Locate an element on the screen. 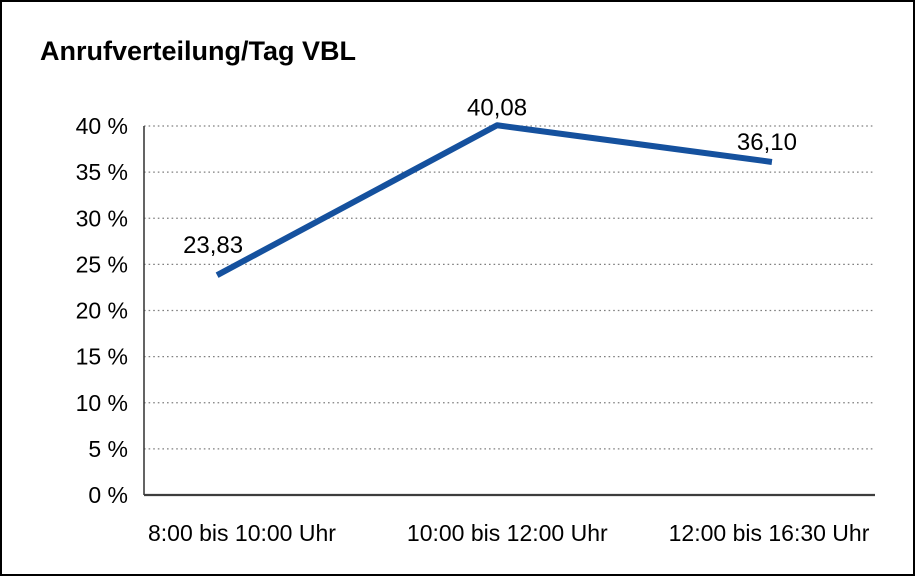 This screenshot has width=915, height=576. chart-title: Anrufverteilung/Tag VBL is located at coordinates (198, 51).